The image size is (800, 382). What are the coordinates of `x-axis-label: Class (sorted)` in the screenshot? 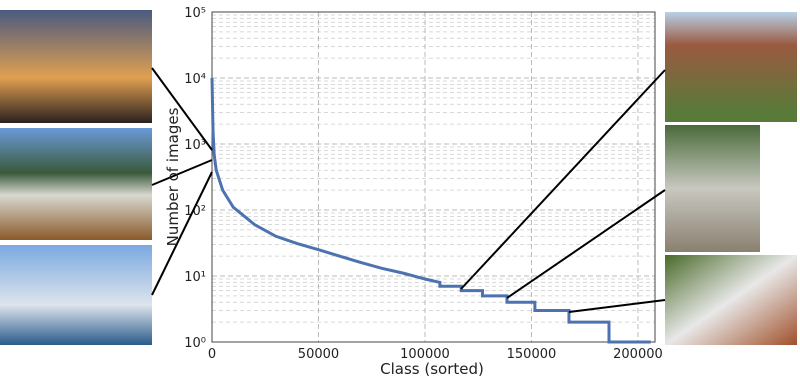 It's located at (432, 369).